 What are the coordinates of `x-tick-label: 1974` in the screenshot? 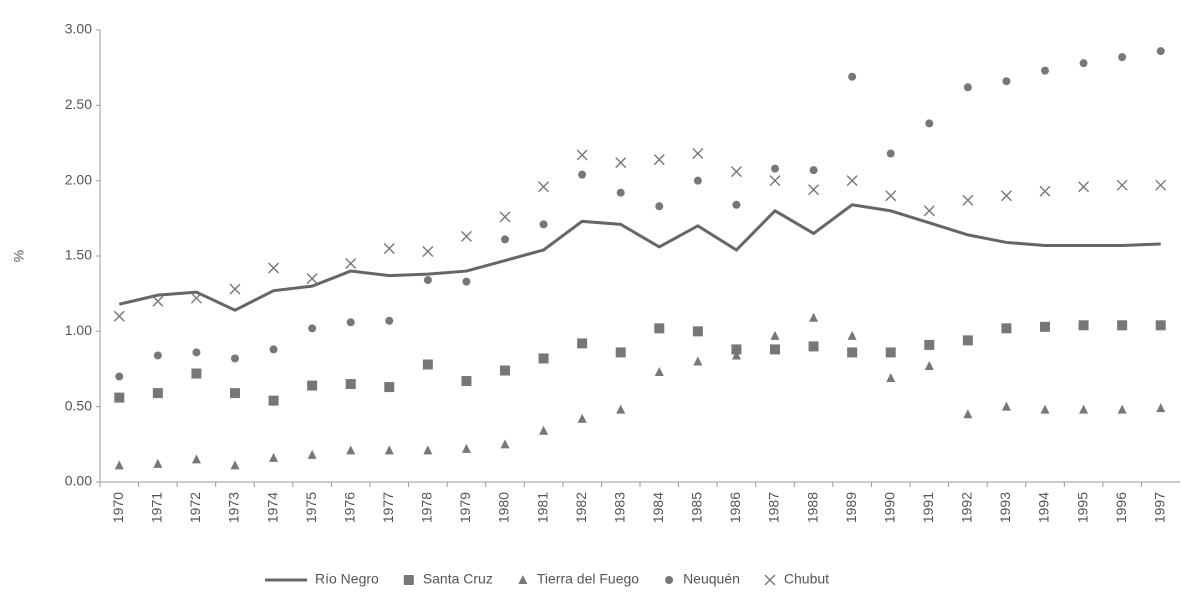 It's located at (272, 507).